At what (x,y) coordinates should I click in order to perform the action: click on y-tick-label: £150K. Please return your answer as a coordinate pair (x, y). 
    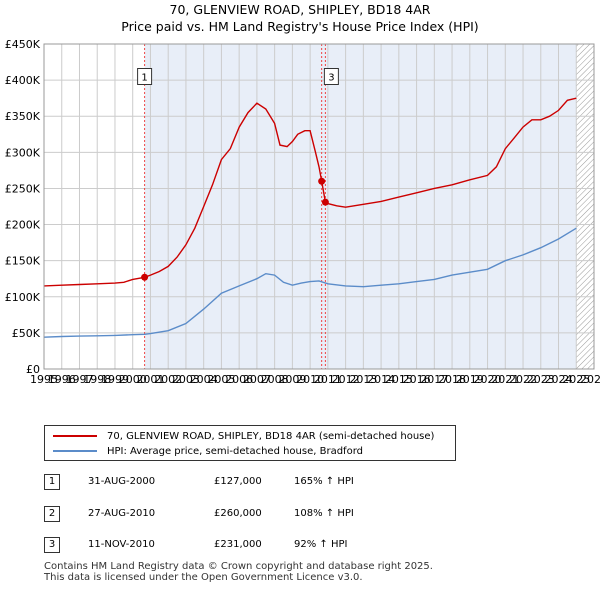
    Looking at the image, I should click on (23, 261).